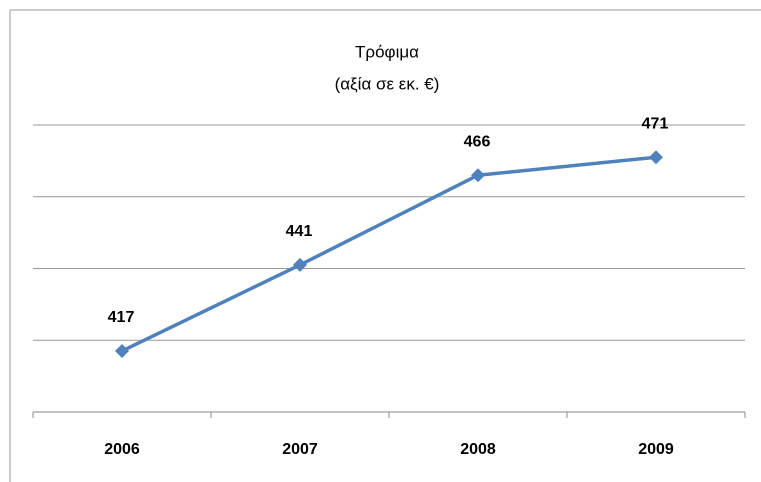  I want to click on x-tick-label: 2009, so click(656, 449).